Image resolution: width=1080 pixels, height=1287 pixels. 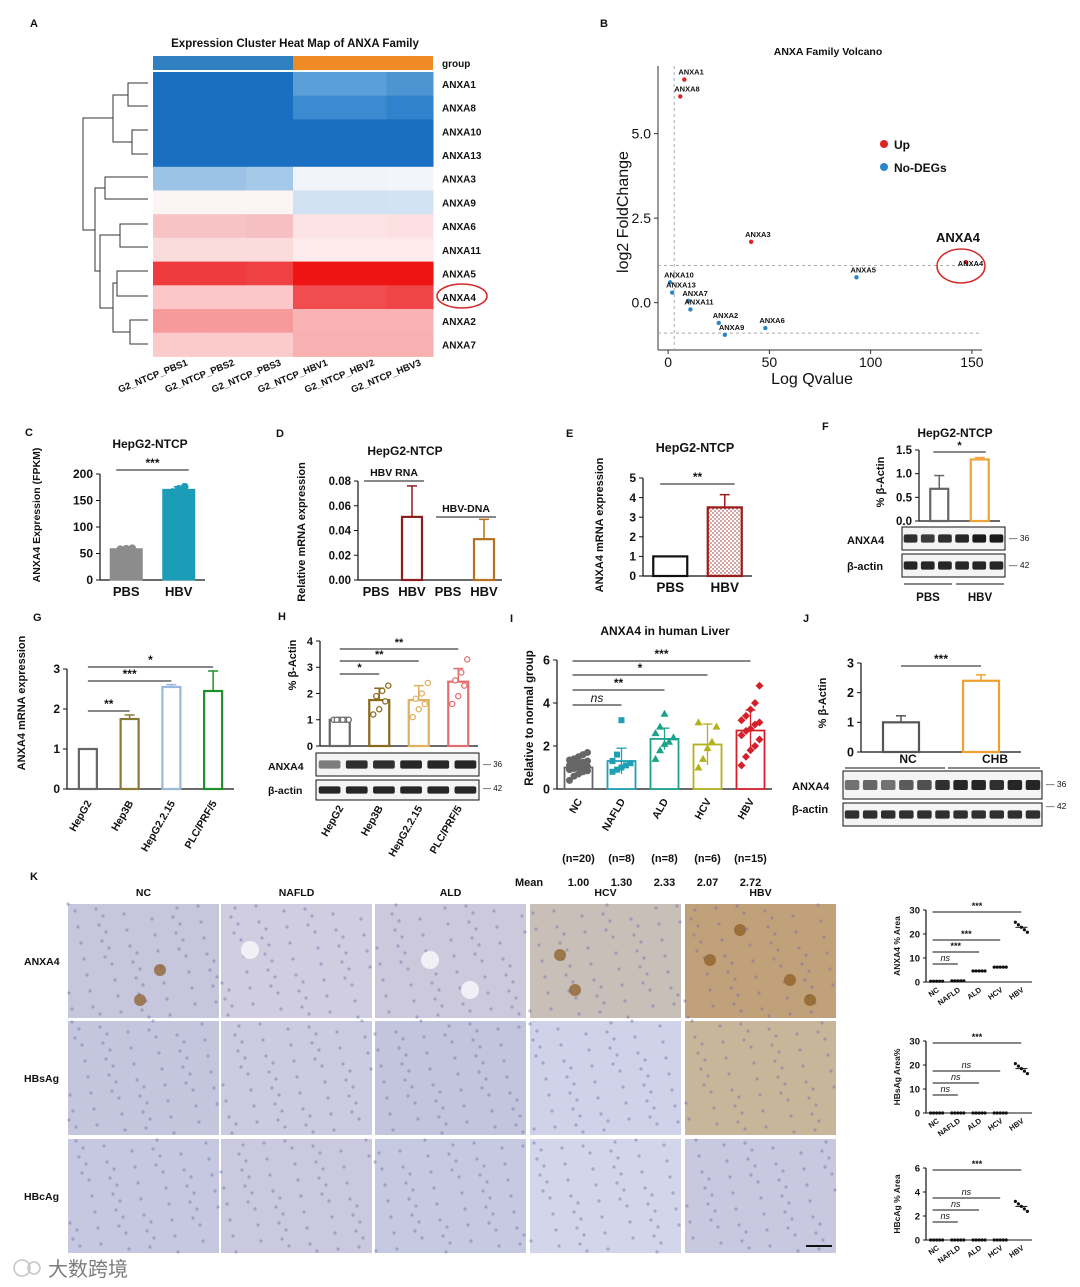 I want to click on lane-group-label: PBS, so click(x=928, y=598).